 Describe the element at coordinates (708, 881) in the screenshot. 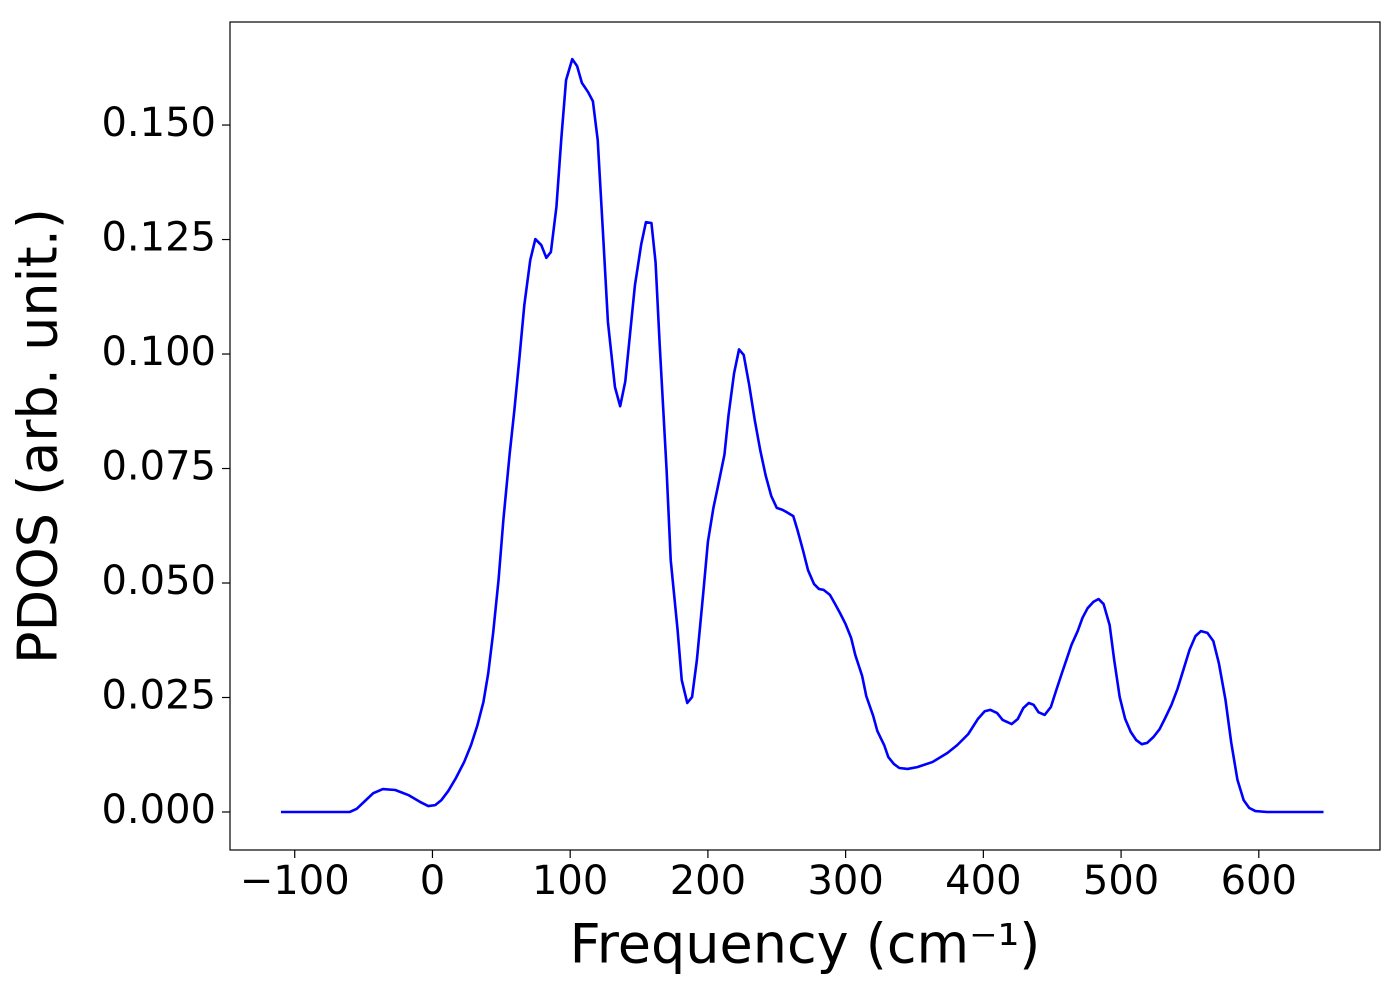

I see `x-tick-label: 200` at that location.